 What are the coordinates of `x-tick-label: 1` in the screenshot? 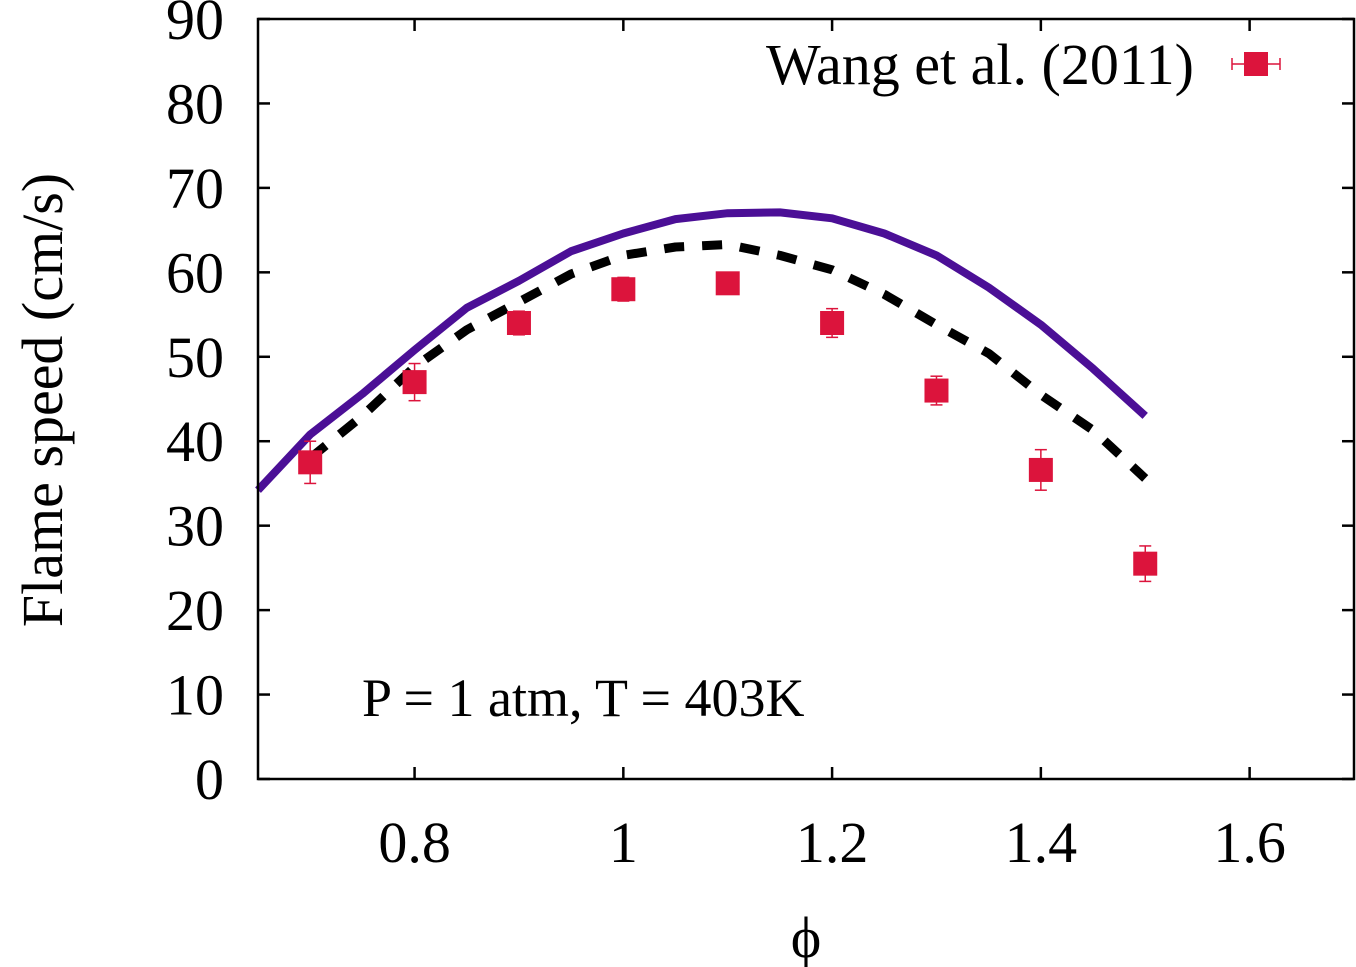 It's located at (623, 842).